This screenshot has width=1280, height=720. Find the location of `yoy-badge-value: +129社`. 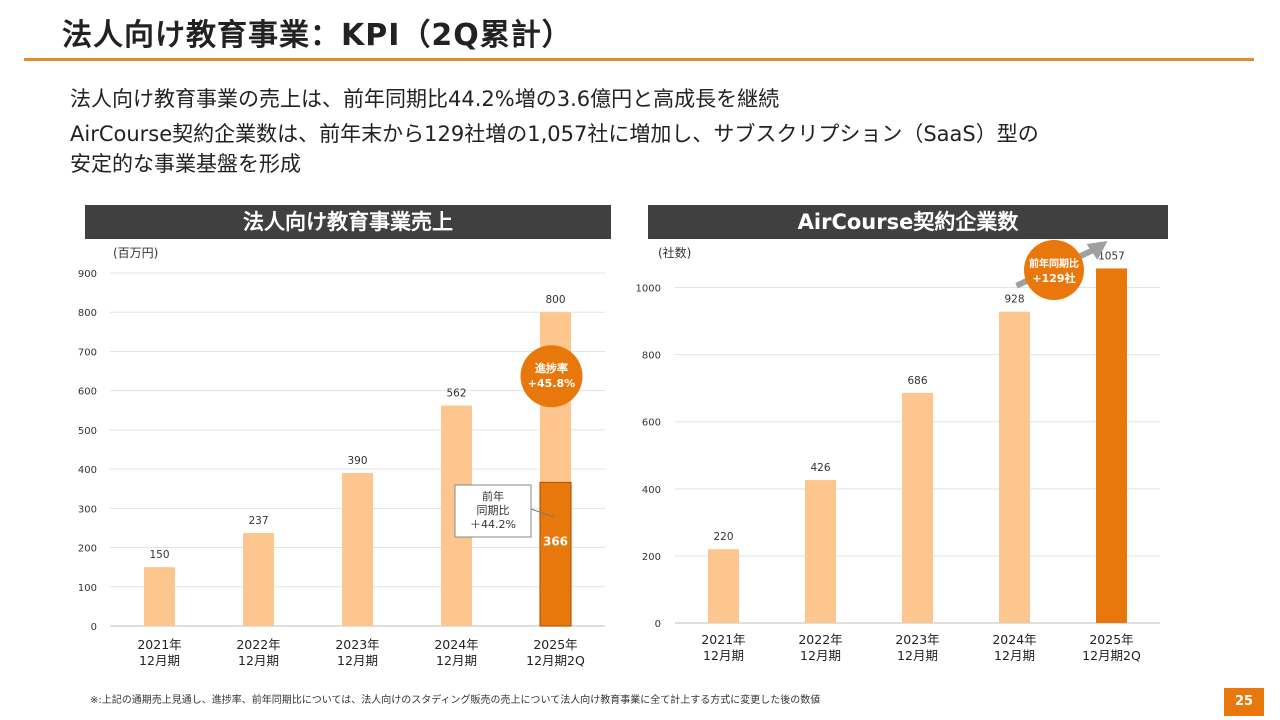

yoy-badge-value: +129社 is located at coordinates (1053, 278).